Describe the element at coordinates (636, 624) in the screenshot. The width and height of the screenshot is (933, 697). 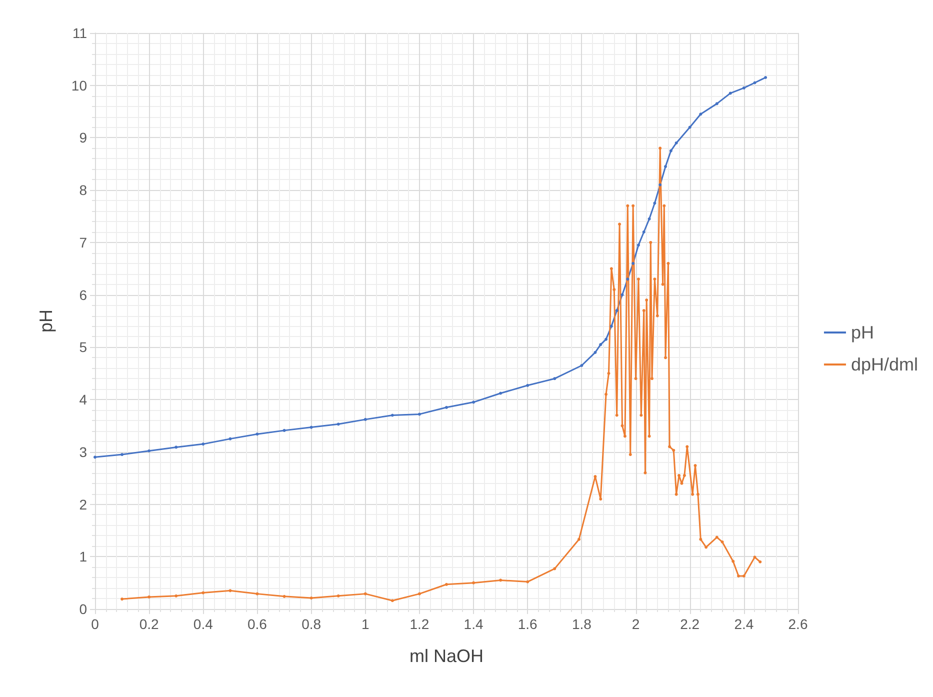
I see `x-tick-label: 2` at that location.